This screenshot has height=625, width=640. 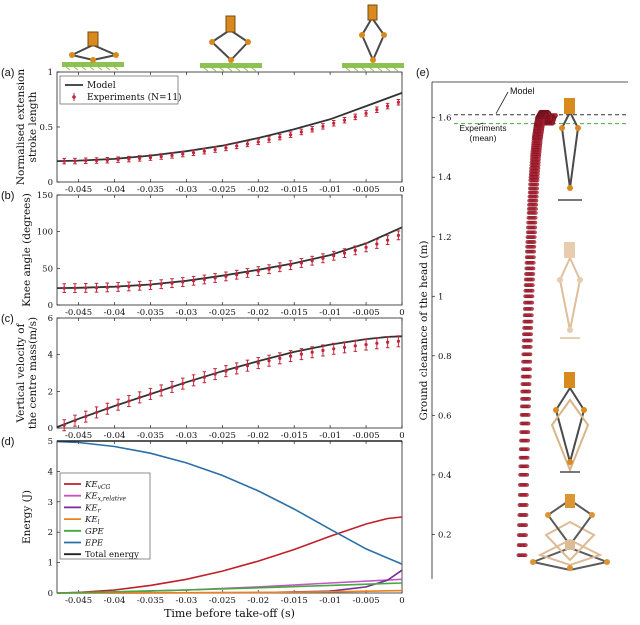 What do you see at coordinates (119, 90) in the screenshot?
I see `legend-box` at bounding box center [119, 90].